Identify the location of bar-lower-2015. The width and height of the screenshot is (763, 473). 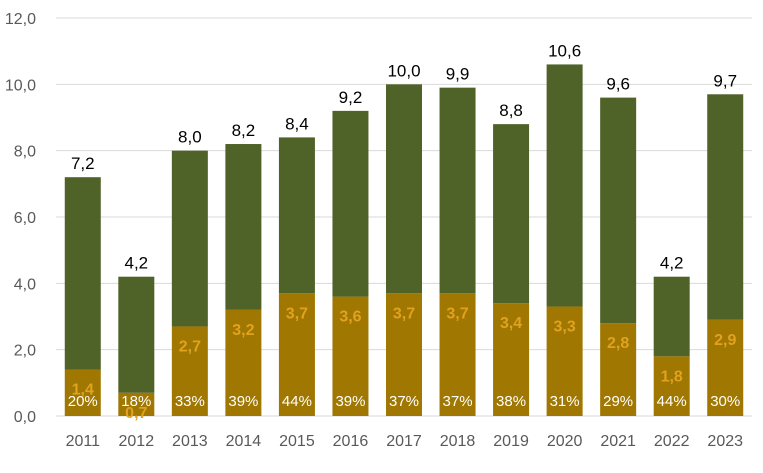
(296, 354).